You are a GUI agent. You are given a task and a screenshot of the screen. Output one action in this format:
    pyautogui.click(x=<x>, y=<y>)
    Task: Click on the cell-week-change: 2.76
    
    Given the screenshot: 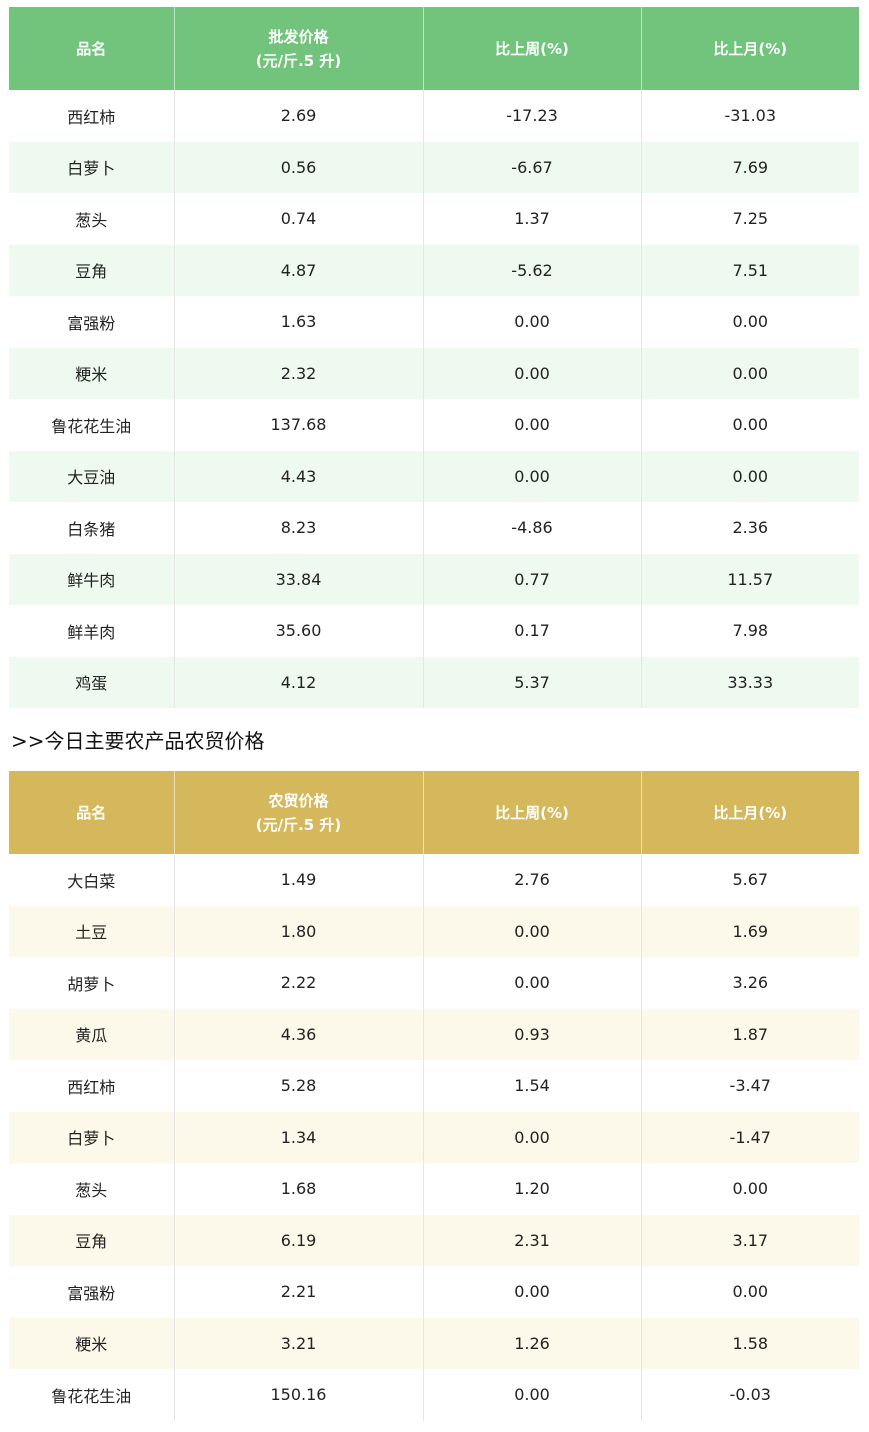 What is the action you would take?
    pyautogui.click(x=532, y=880)
    